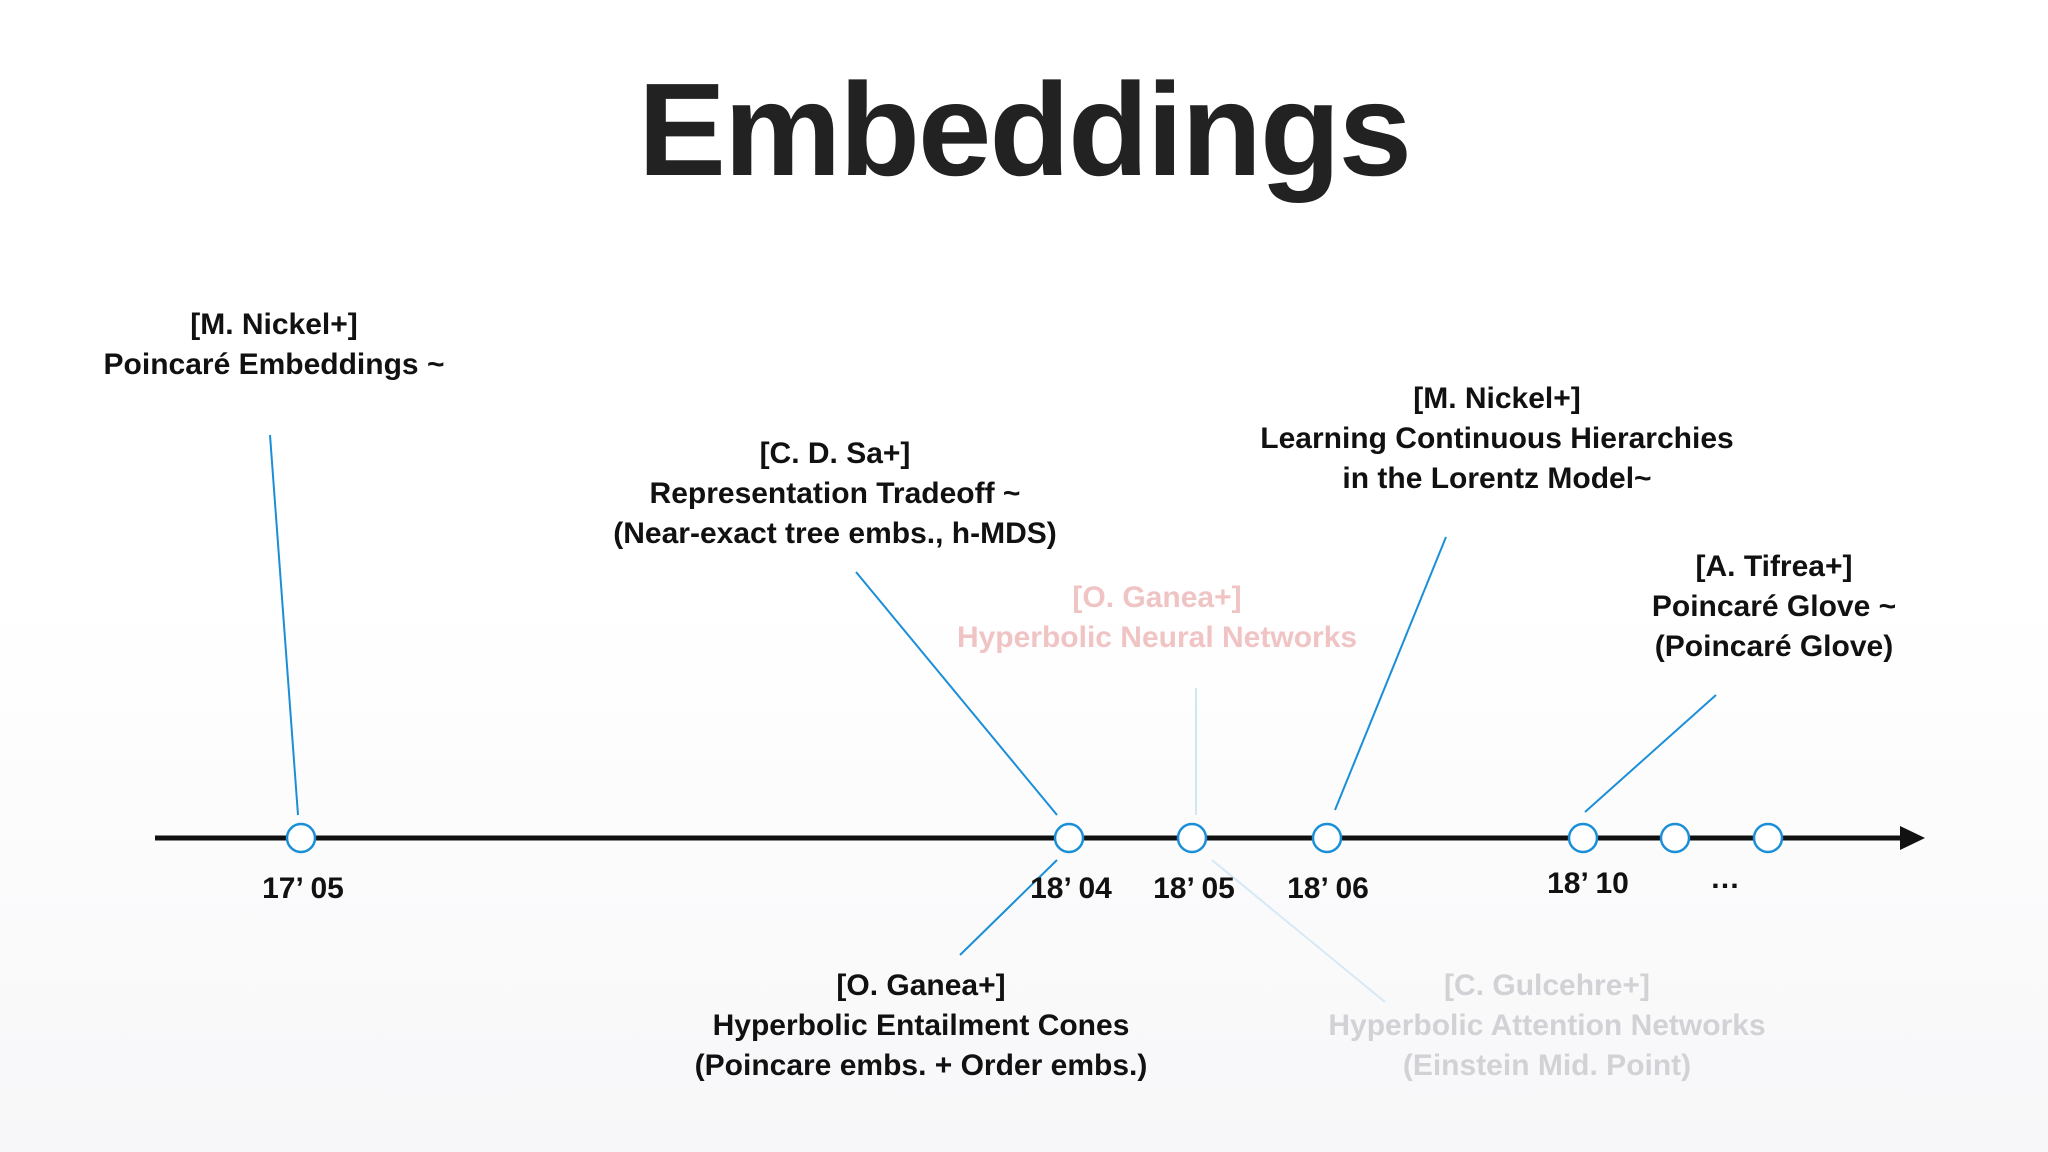 The image size is (2048, 1152). Describe the element at coordinates (1774, 566) in the screenshot. I see `paper-author: [A. Tifrea+]` at that location.